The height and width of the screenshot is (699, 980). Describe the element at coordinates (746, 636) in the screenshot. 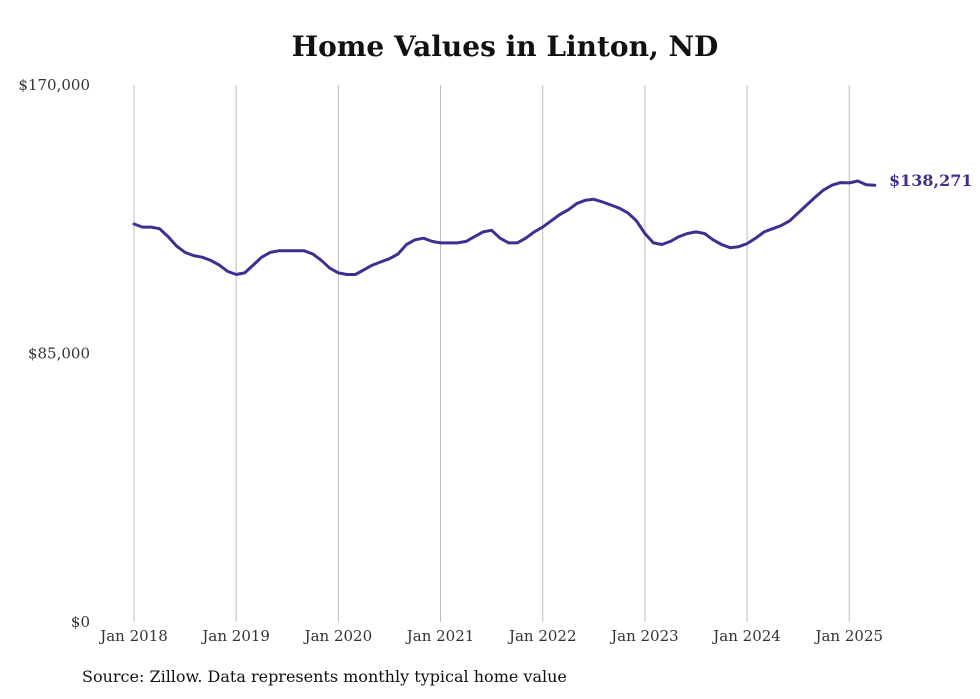

I see `x-tick-label: Jan 2024` at that location.